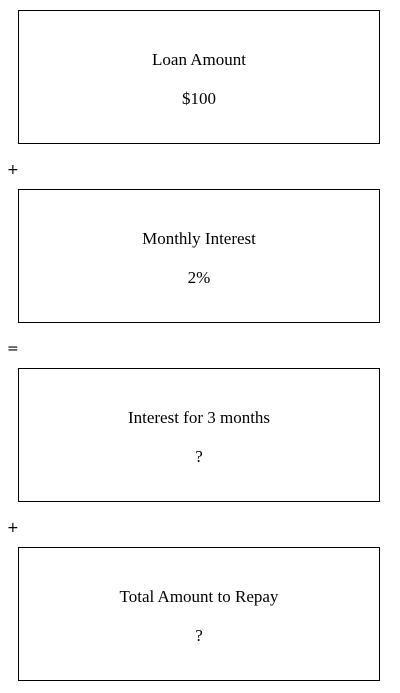 The image size is (400, 693). What do you see at coordinates (199, 238) in the screenshot?
I see `monthly-interest-label: Monthly Interest` at bounding box center [199, 238].